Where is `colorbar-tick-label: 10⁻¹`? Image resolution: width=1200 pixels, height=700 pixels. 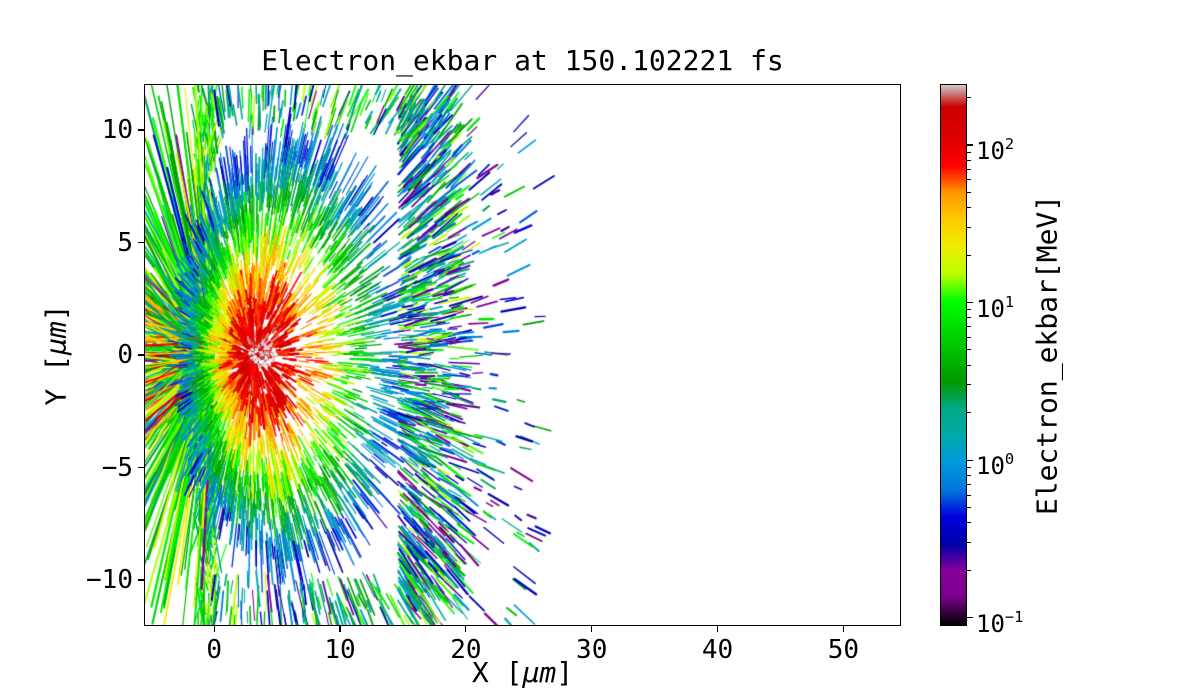
colorbar-tick-label: 10⁻¹ is located at coordinates (1000, 620).